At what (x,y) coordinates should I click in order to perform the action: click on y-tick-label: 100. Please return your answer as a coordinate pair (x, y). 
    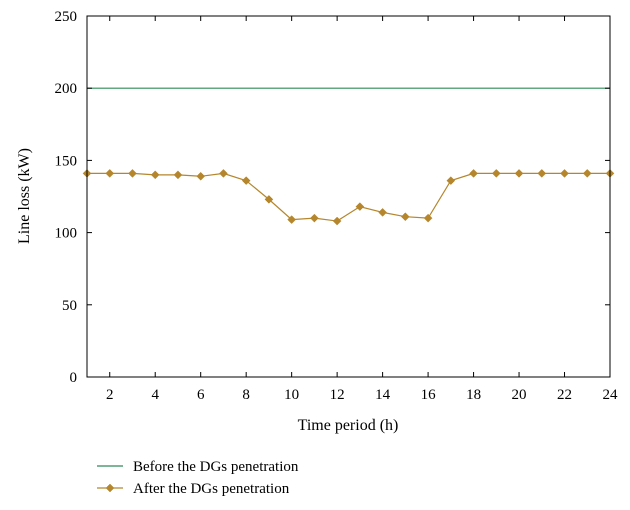
    Looking at the image, I should click on (66, 234).